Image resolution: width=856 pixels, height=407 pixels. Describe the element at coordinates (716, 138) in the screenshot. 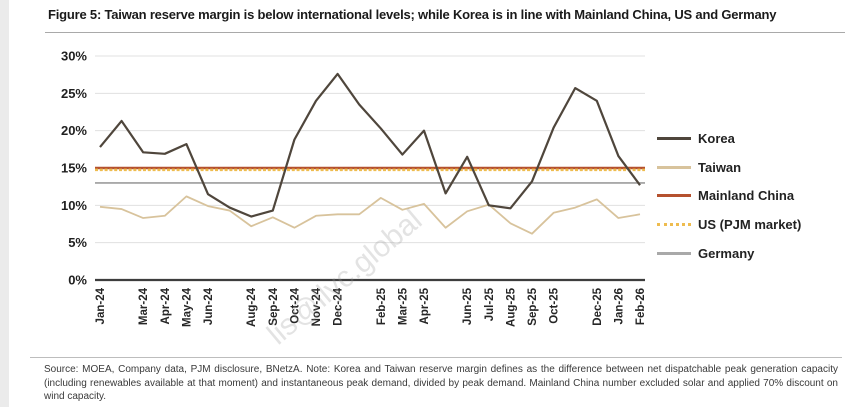

I see `legend-label: Korea` at that location.